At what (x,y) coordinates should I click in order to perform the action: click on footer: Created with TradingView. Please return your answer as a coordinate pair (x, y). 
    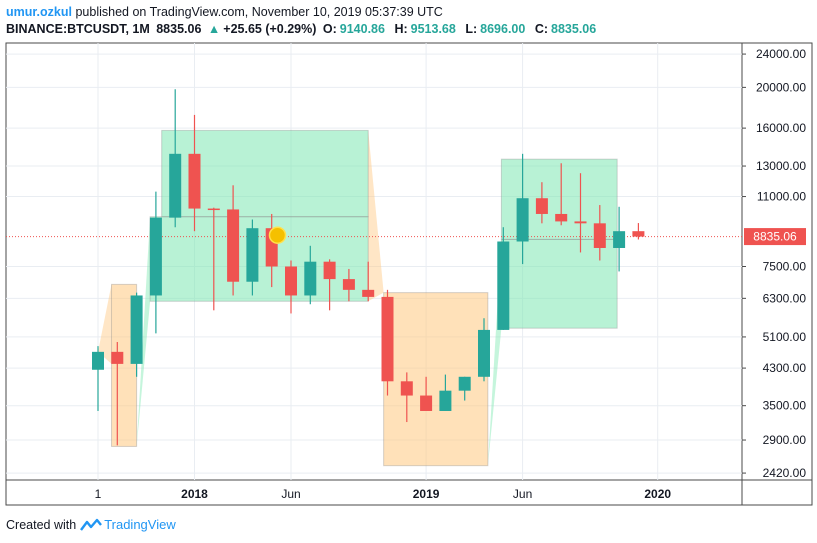
    Looking at the image, I should click on (91, 524).